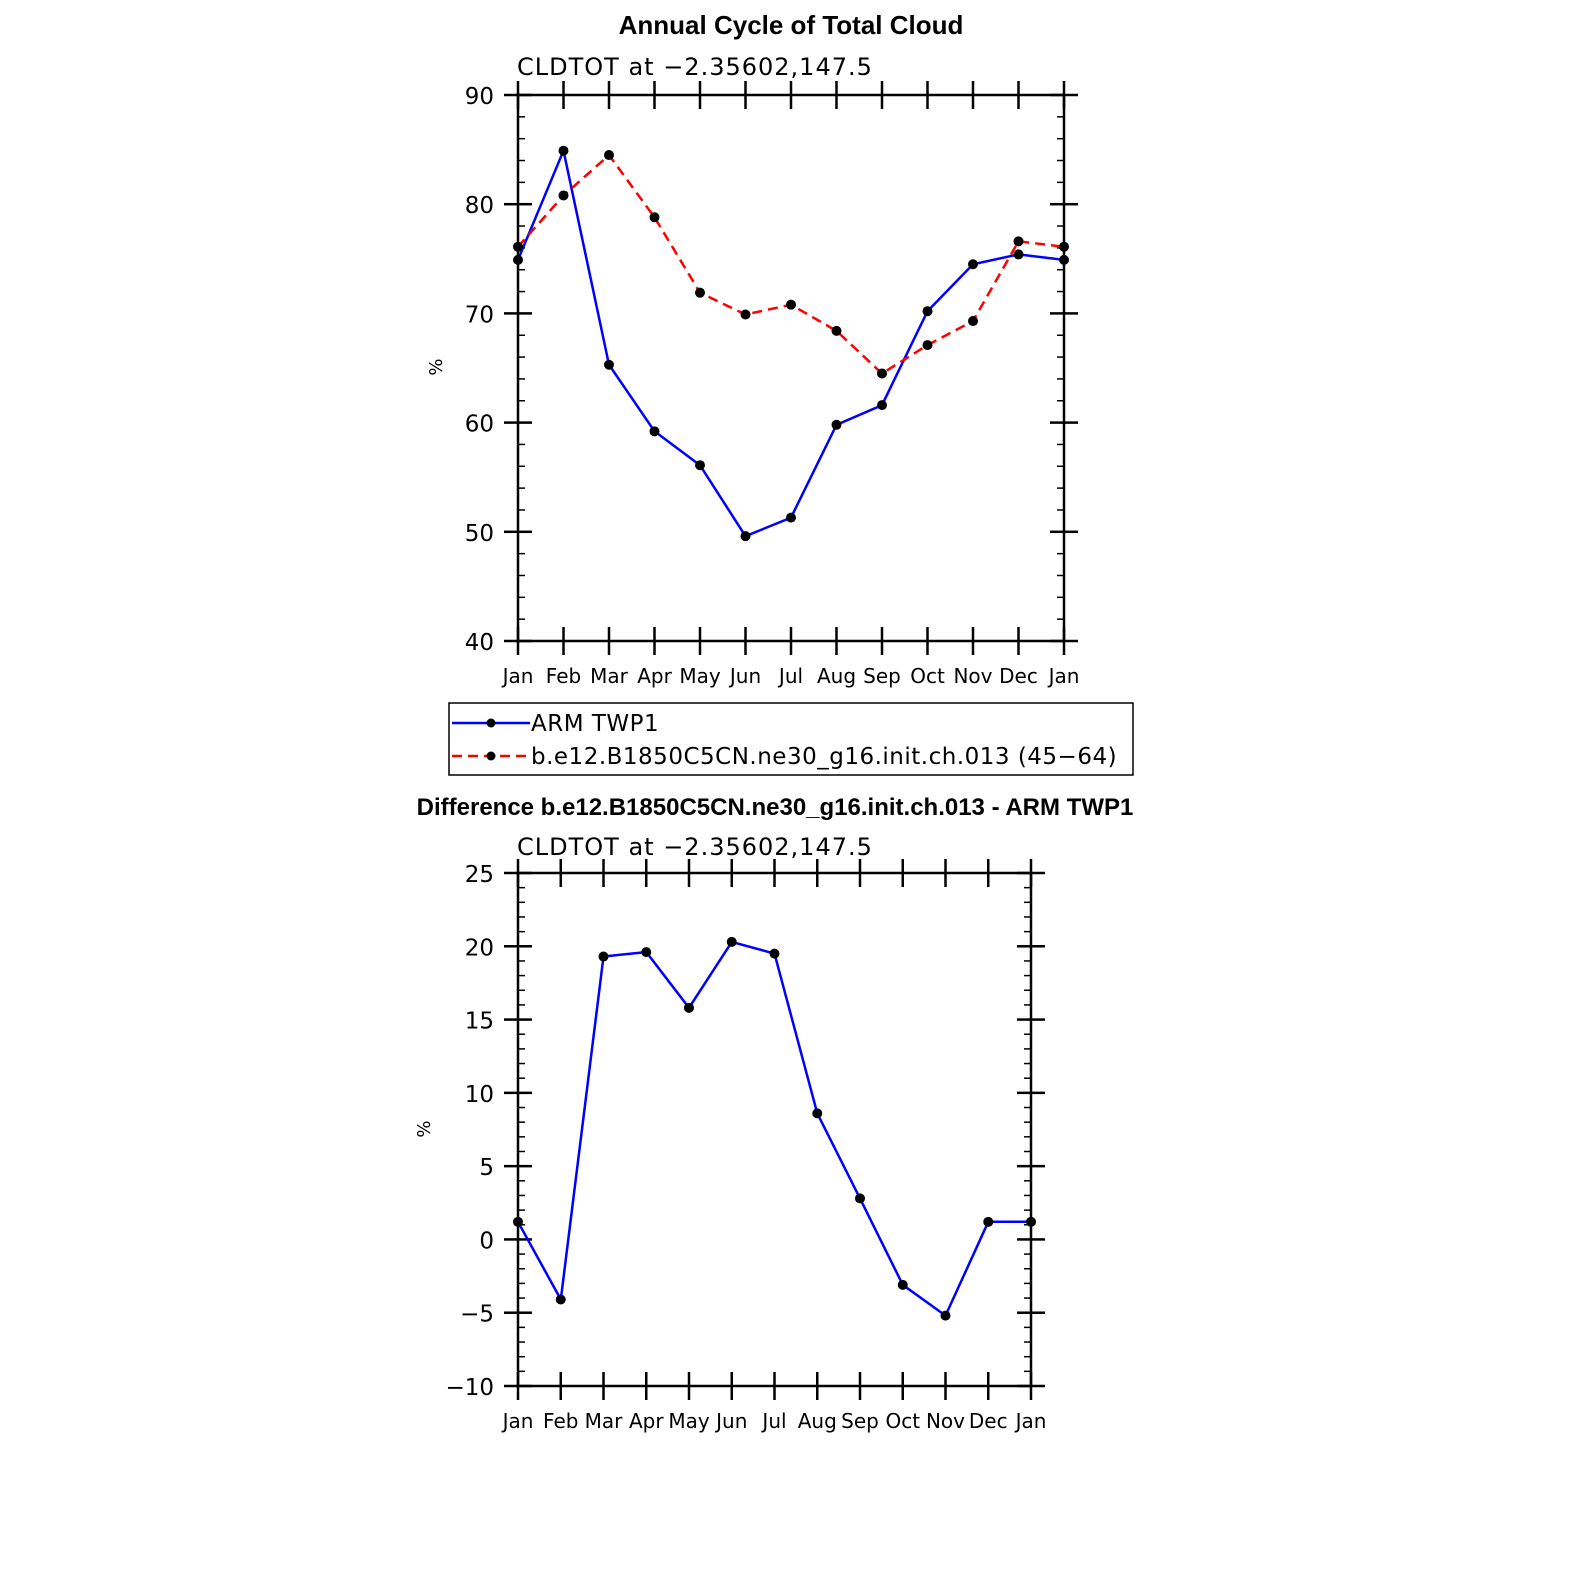 This screenshot has width=1575, height=1575. I want to click on legend-box, so click(791, 739).